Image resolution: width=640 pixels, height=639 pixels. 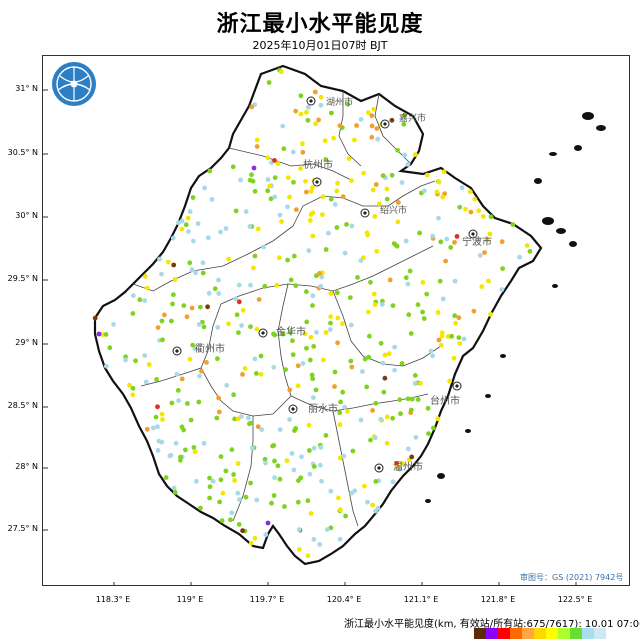 What do you see at coordinates (318, 165) in the screenshot?
I see `city-label-hangzhou: 杭州市` at bounding box center [318, 165].